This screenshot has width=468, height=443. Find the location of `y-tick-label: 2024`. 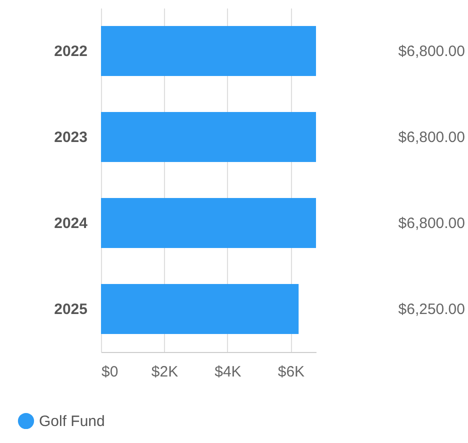

y-tick-label: 2024 is located at coordinates (71, 223).